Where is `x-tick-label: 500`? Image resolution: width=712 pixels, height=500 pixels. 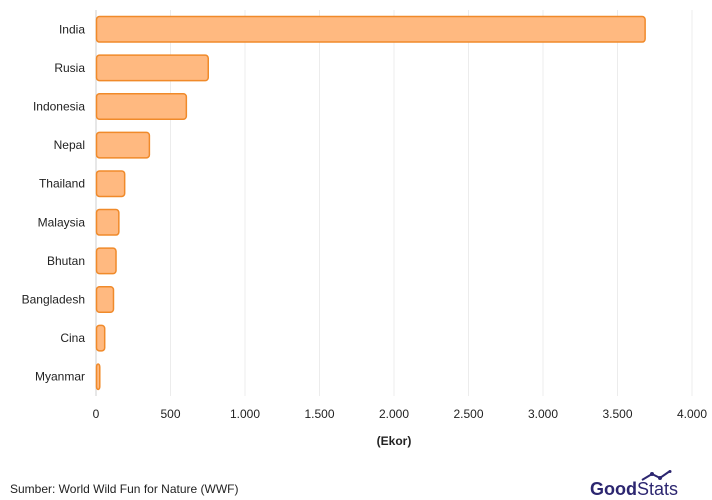 x-tick-label: 500 is located at coordinates (170, 414).